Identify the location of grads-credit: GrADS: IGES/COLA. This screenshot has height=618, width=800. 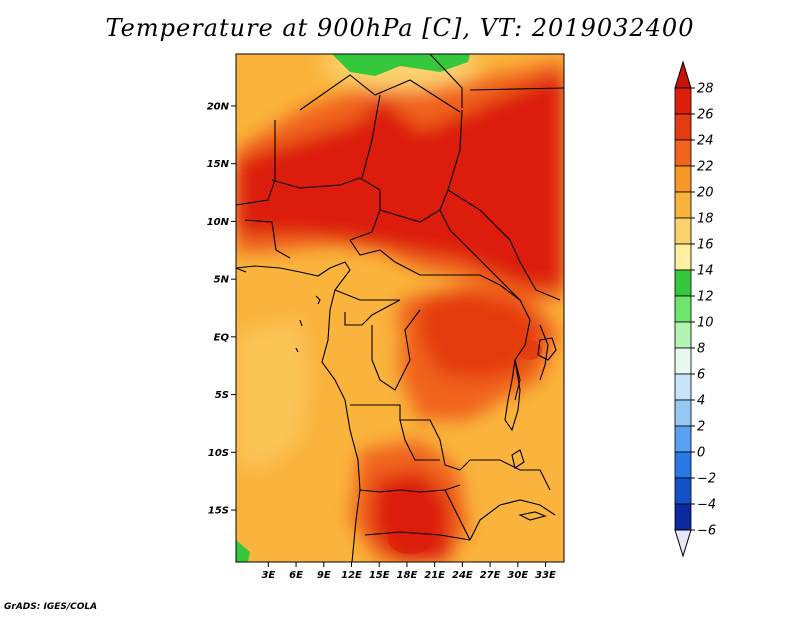
(51, 607).